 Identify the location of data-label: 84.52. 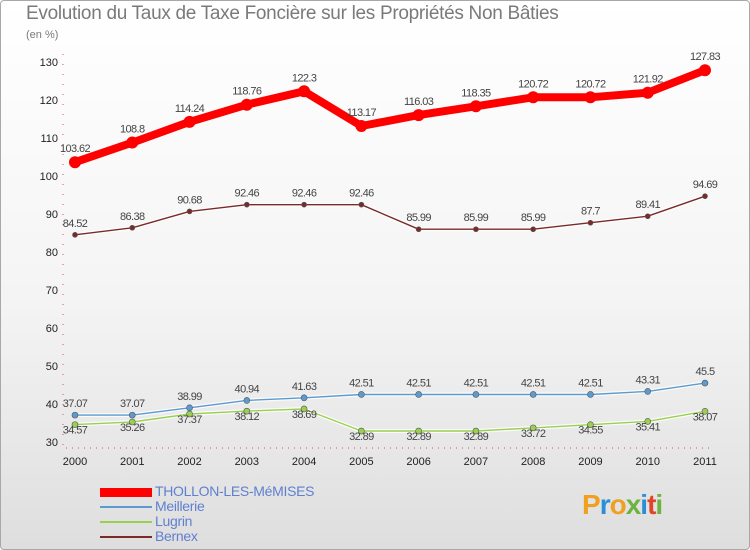
(75, 224).